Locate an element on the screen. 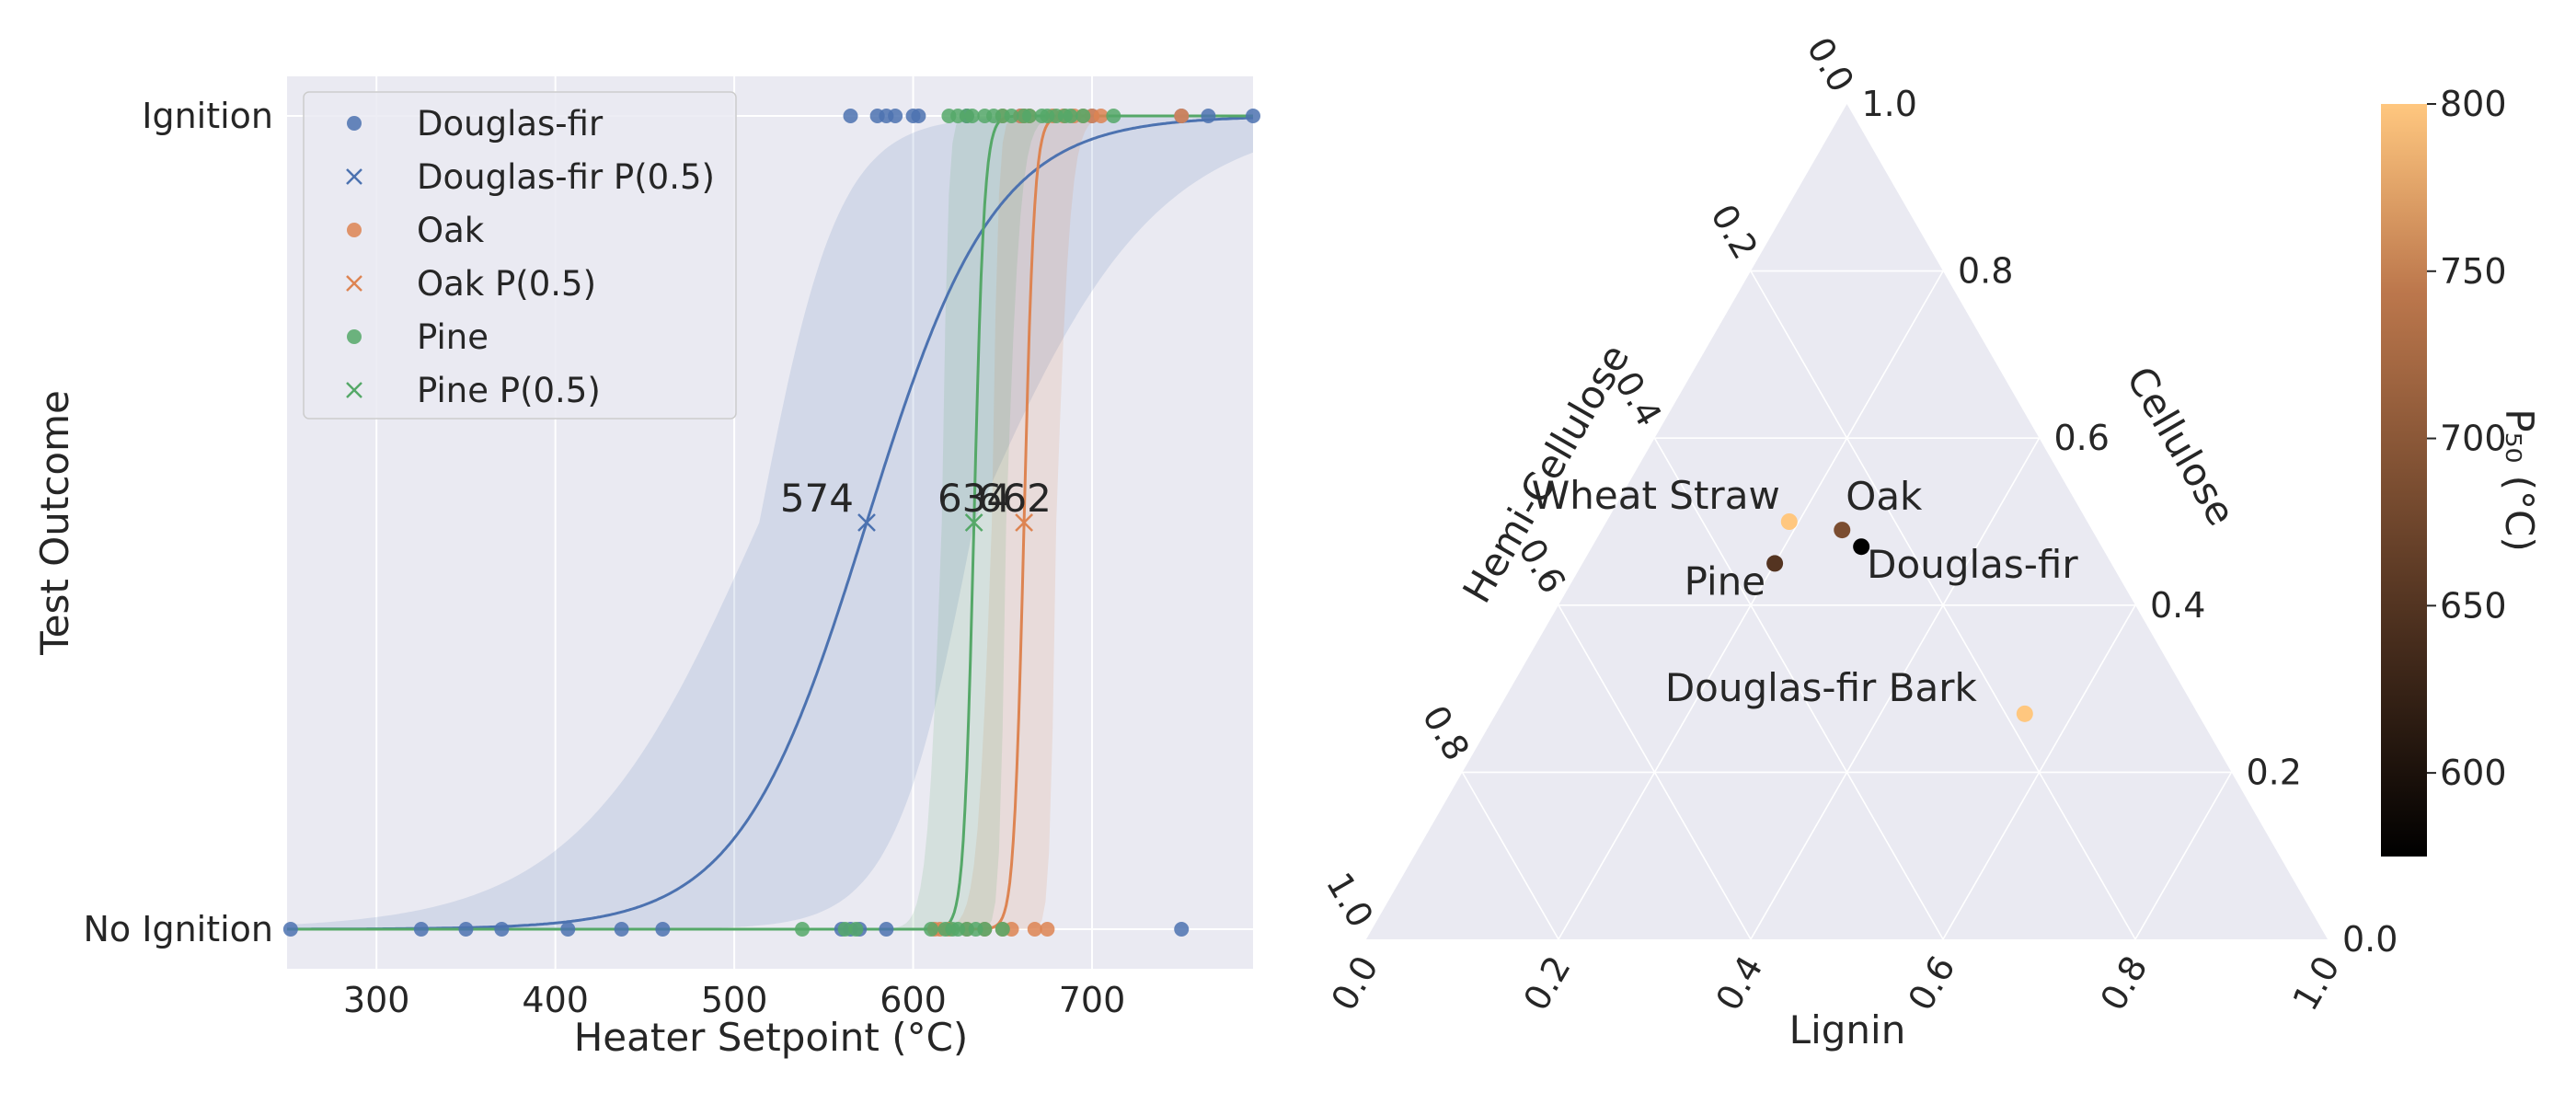 The height and width of the screenshot is (1104, 2576). ternary-right-axis-label: Cellulose is located at coordinates (2181, 446).